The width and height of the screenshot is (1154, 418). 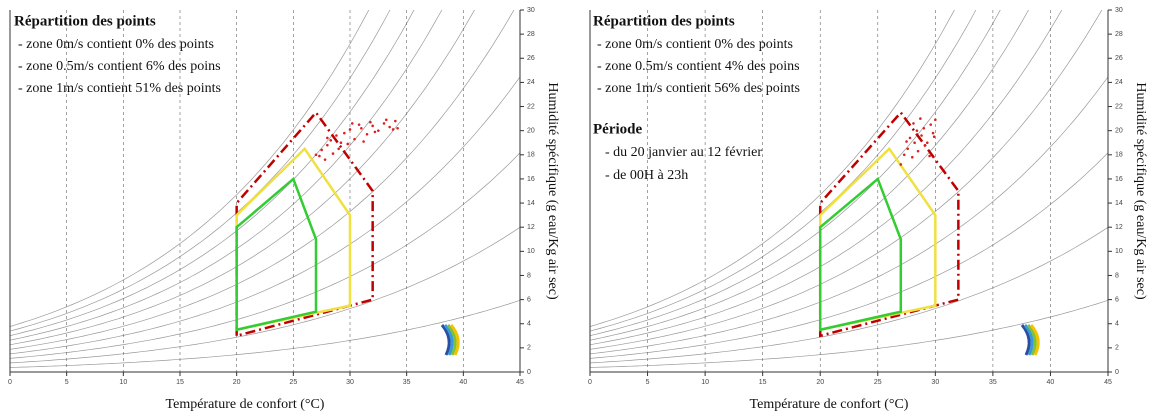 I want to click on y-tick-label: 14, so click(x=531, y=203).